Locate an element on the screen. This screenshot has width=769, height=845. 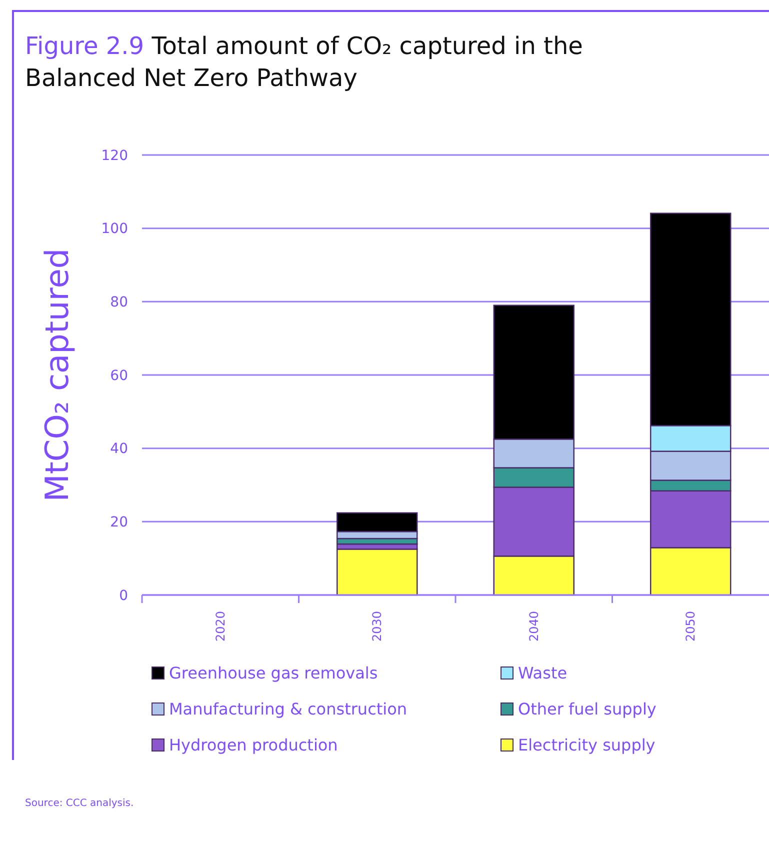
x-tick-label: 2040 is located at coordinates (533, 626).